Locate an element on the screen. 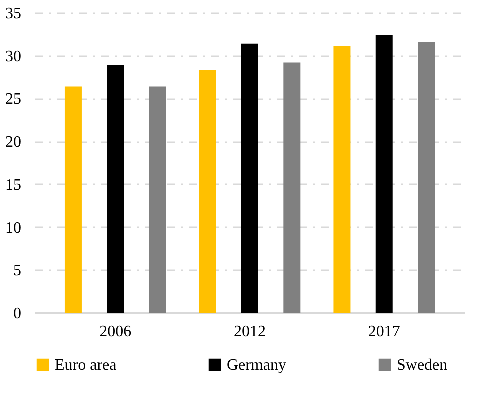 The image size is (501, 405). y-tick-label: 35 is located at coordinates (14, 14).